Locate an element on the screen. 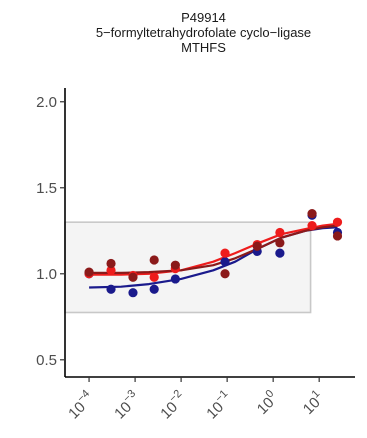  x-tick-label-text: 10−1 is located at coordinates (218, 405).